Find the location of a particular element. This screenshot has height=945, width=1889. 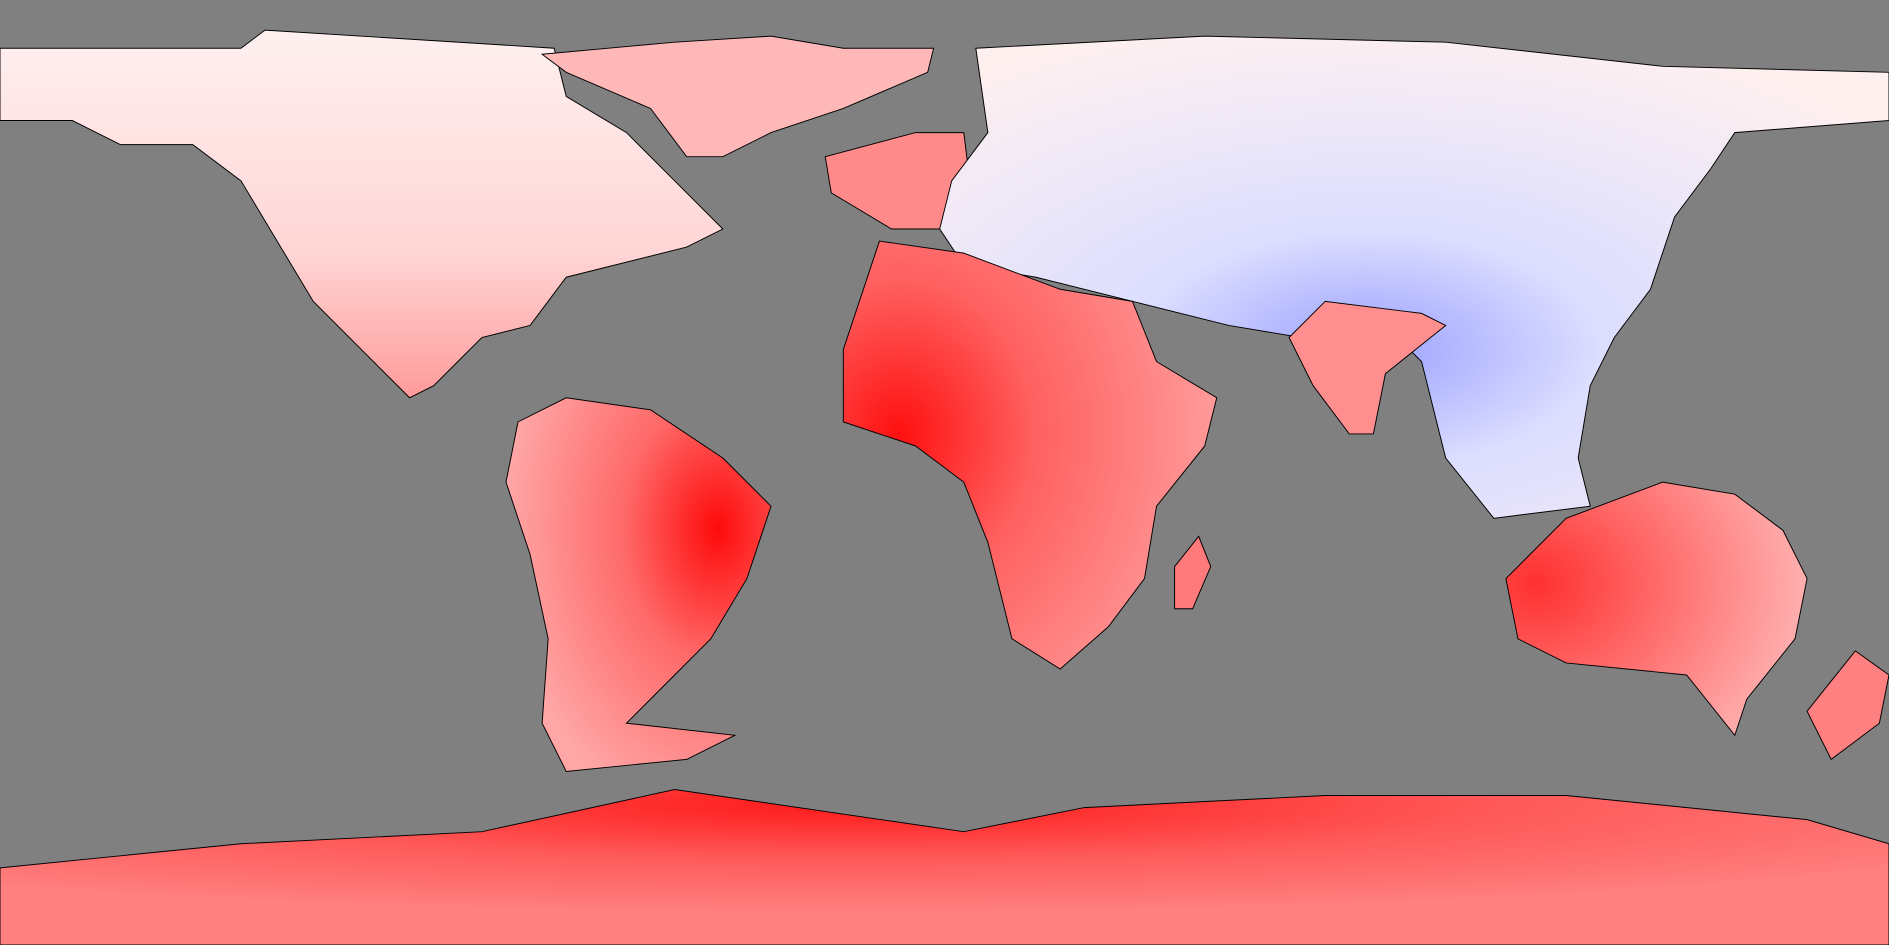

new-zealand is located at coordinates (1847, 705).